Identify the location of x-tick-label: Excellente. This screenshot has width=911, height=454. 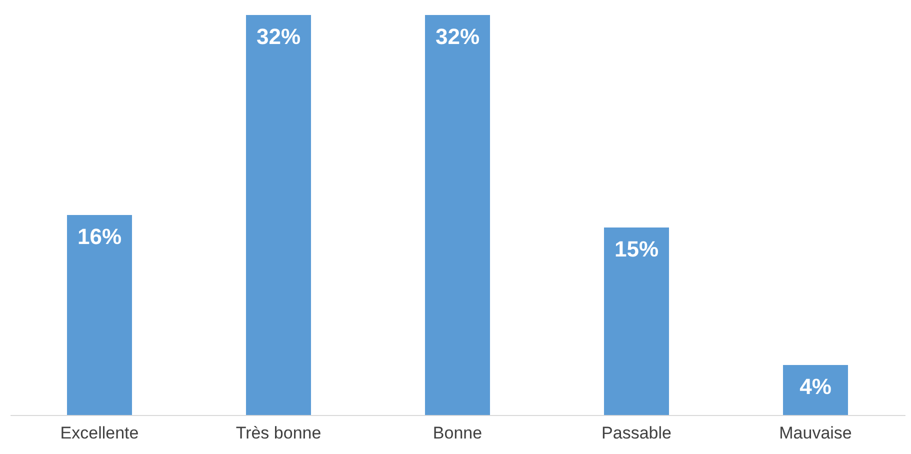
(99, 433).